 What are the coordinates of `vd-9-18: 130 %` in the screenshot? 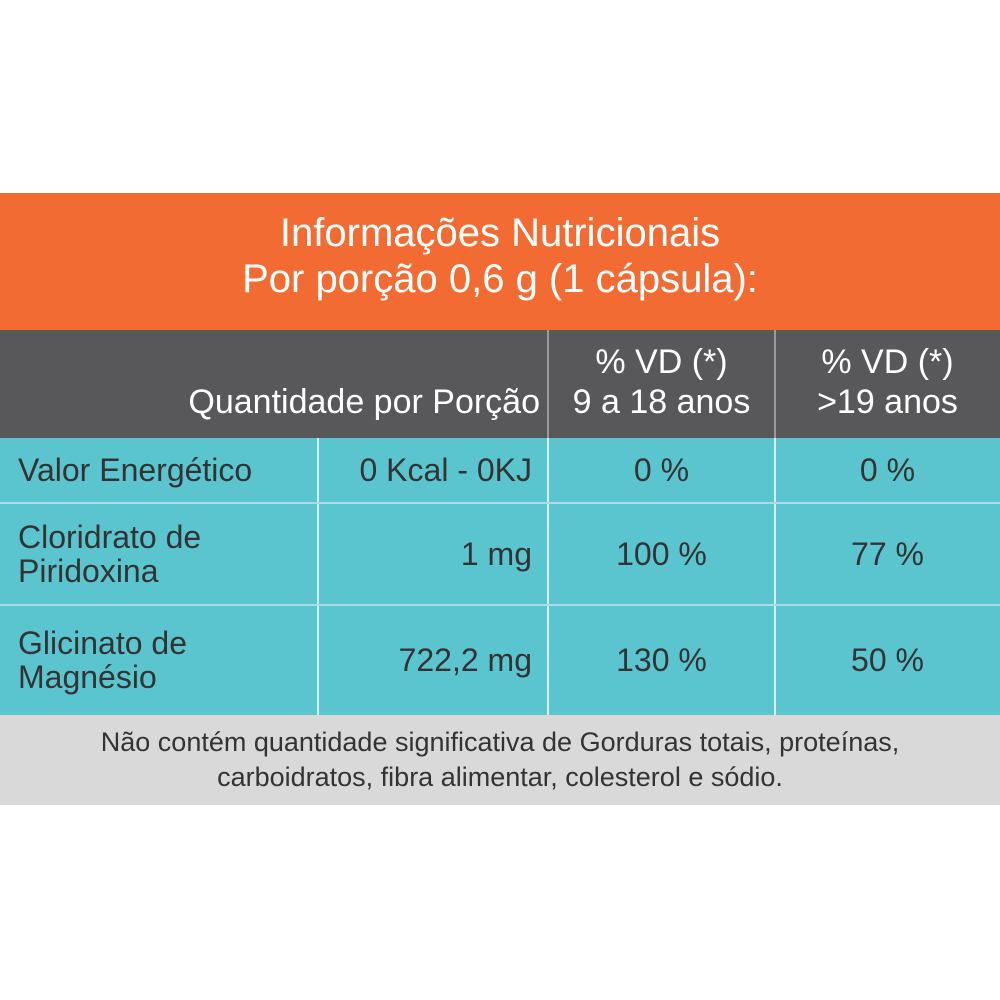 It's located at (661, 660).